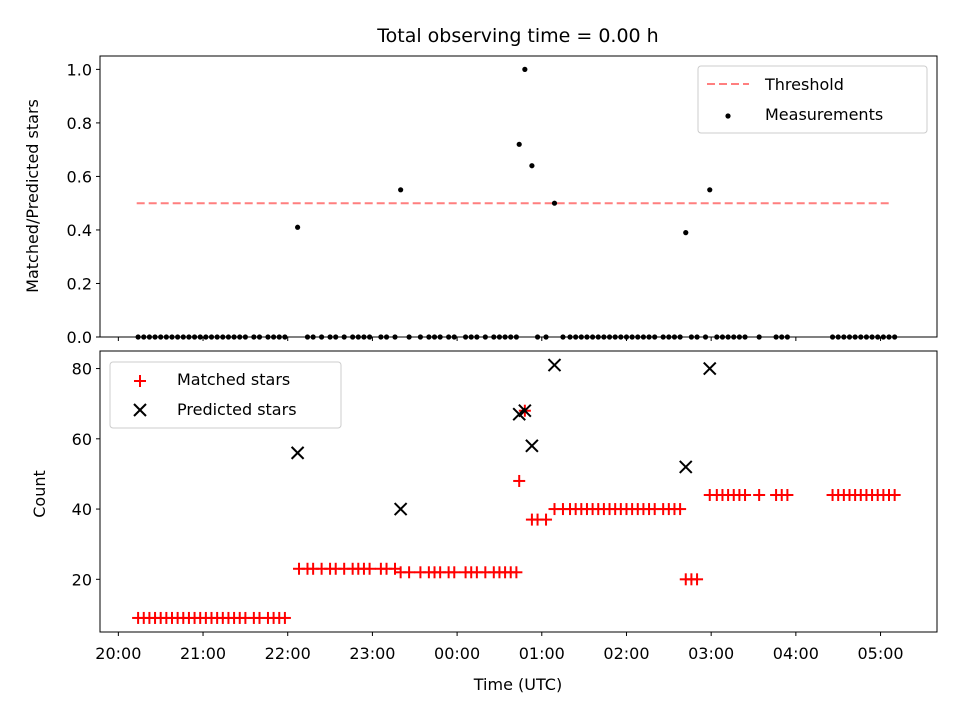  What do you see at coordinates (288, 653) in the screenshot?
I see `bottom-x-tick-label: 22:00` at bounding box center [288, 653].